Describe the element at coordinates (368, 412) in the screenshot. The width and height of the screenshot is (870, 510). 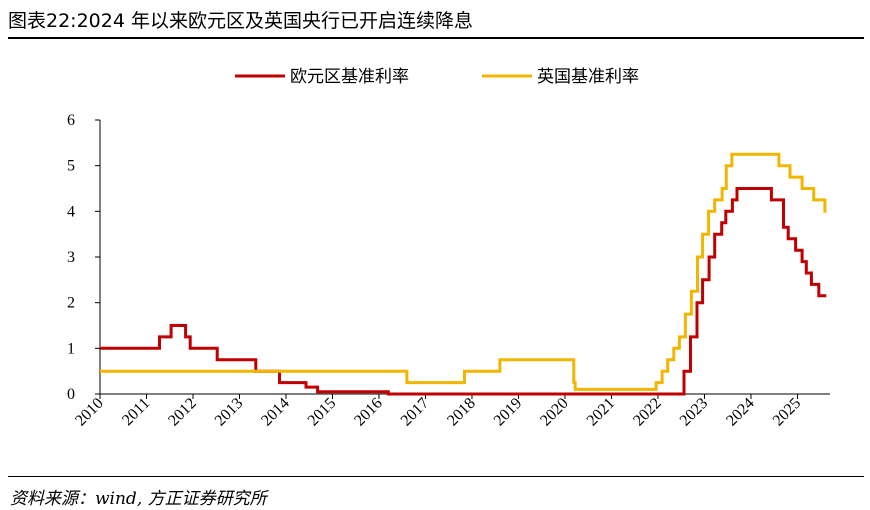
I see `x-tick-label: 2016` at that location.